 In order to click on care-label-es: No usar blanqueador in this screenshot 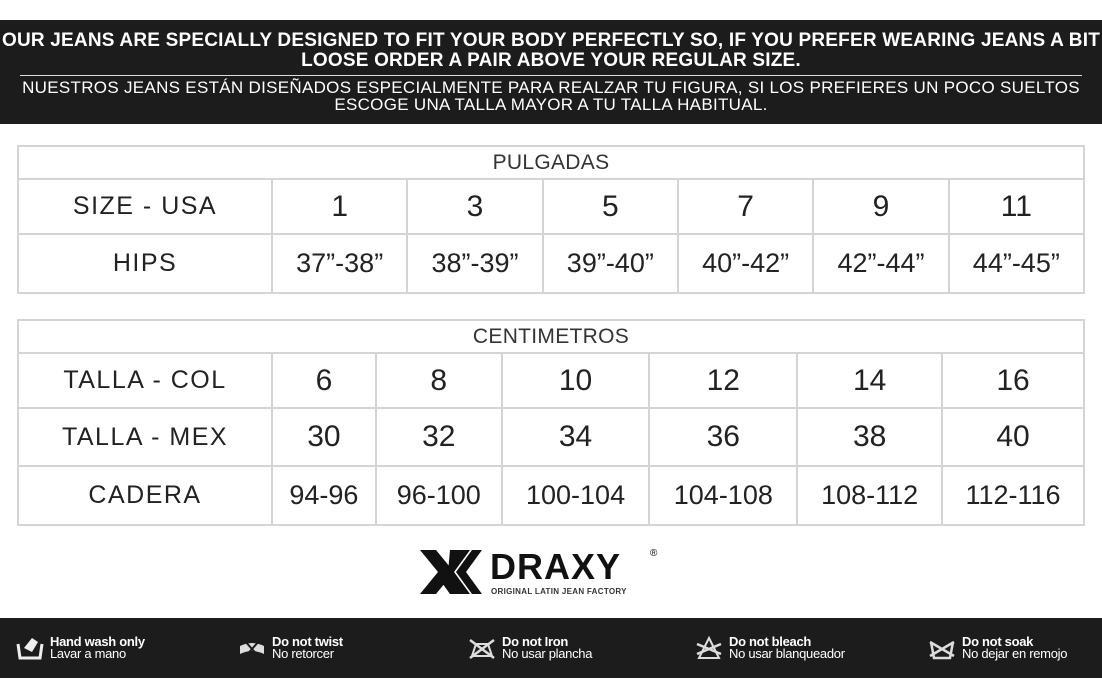, I will do `click(787, 653)`.